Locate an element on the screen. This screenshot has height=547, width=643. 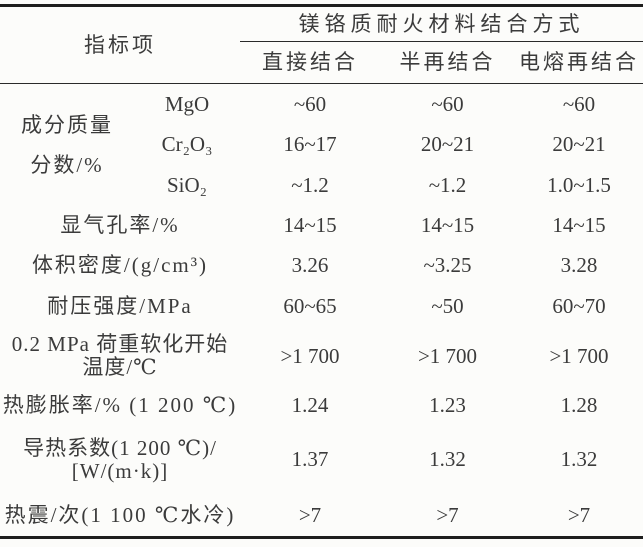
value-cell: 16~17 is located at coordinates (310, 145).